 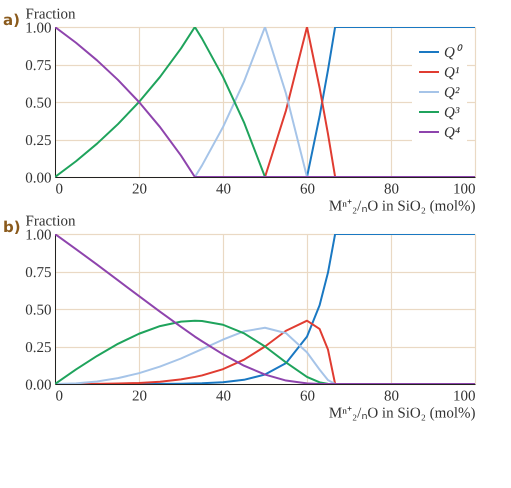 What do you see at coordinates (453, 52) in the screenshot?
I see `legend-label: Q⁰` at bounding box center [453, 52].